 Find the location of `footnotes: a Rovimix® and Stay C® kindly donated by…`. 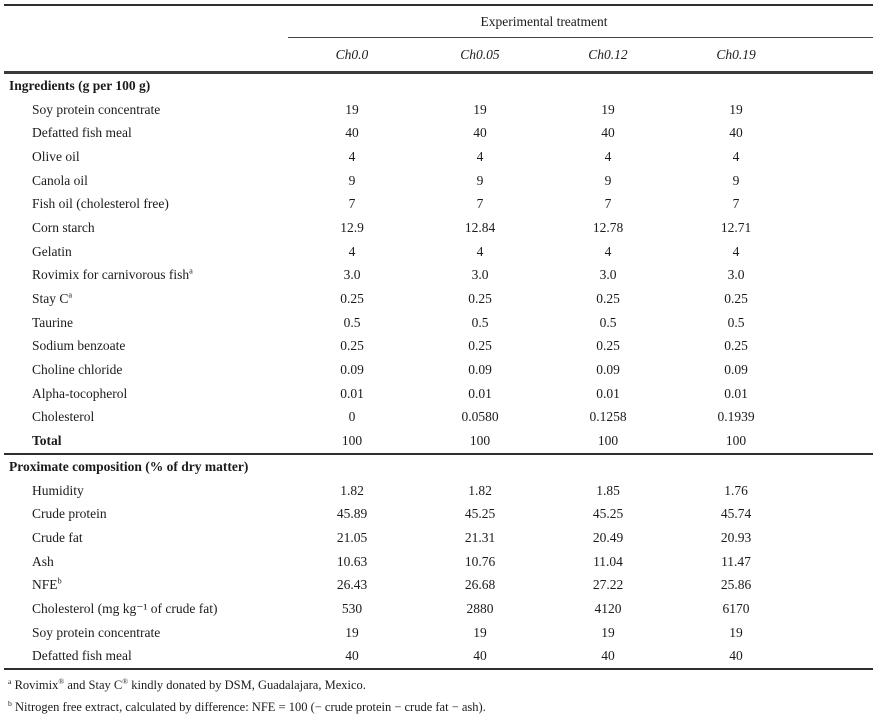

footnotes: a Rovimix® and Stay C® kindly donated by… is located at coordinates (438, 695).